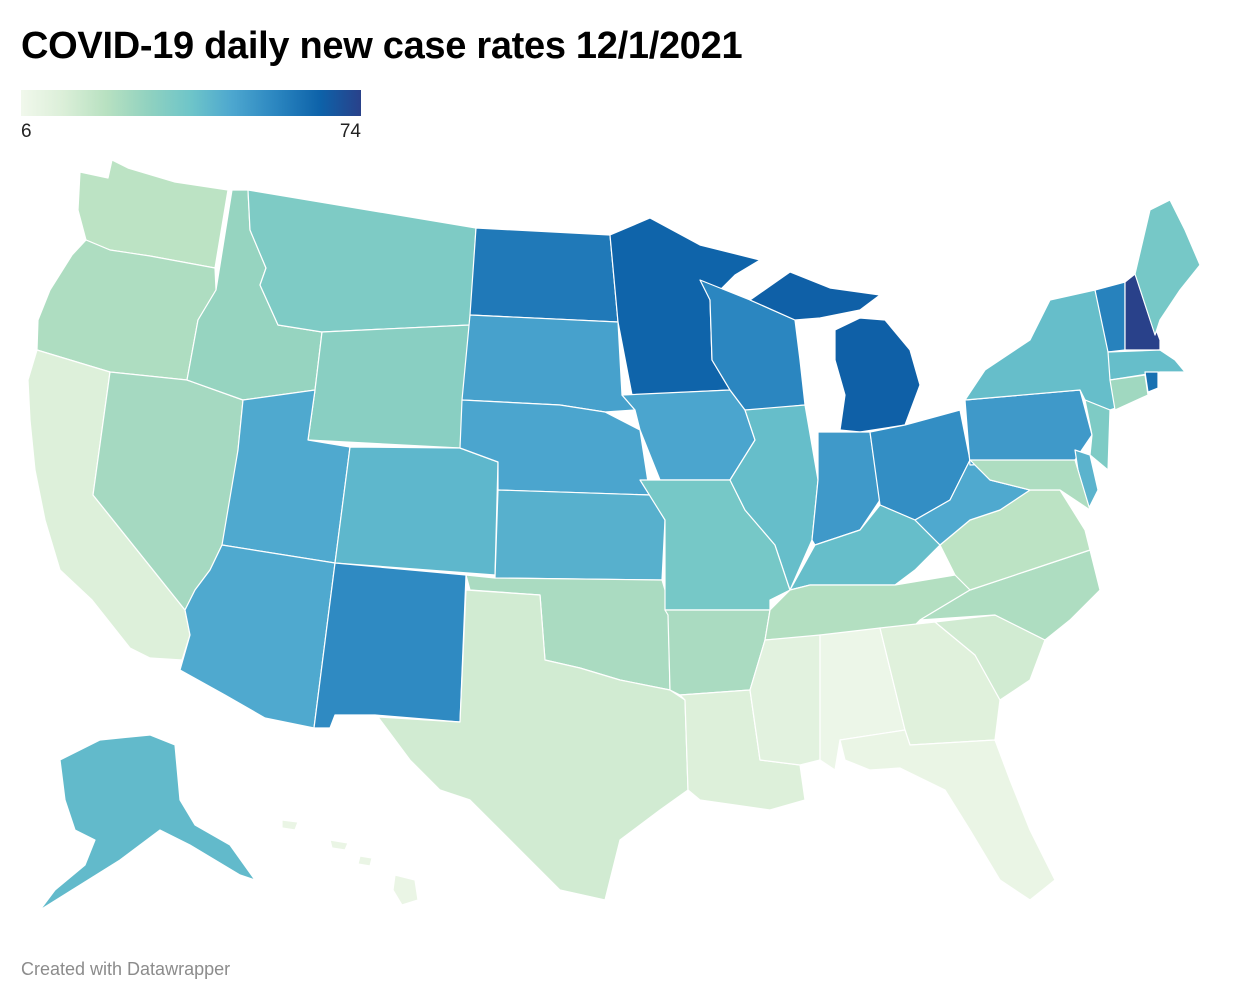 Image resolution: width=1240 pixels, height=1002 pixels. I want to click on state-new-hampshire: New Hampshire, so click(1142, 312).